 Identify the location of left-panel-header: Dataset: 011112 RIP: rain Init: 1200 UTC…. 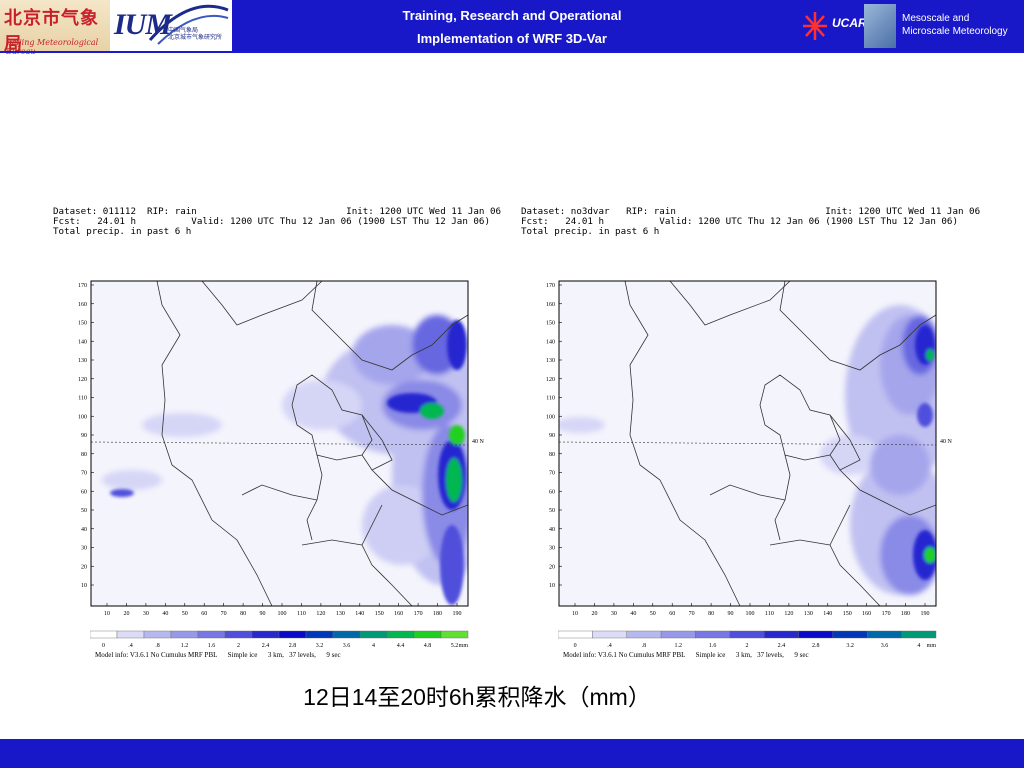
(277, 222).